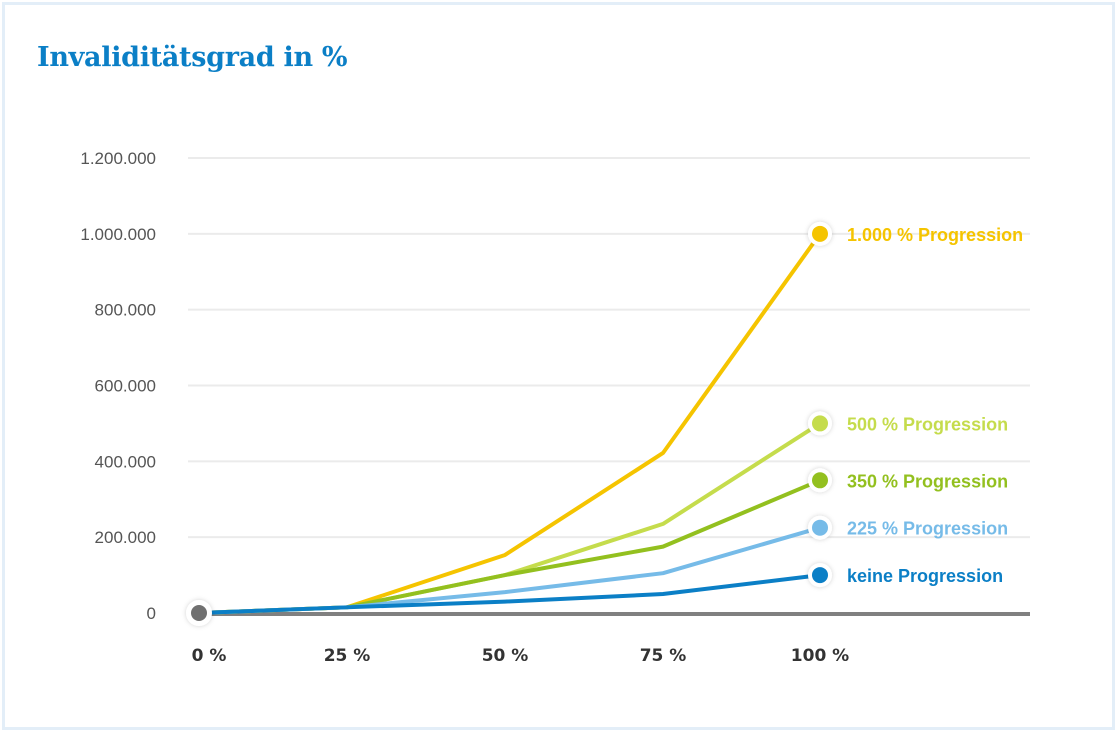  What do you see at coordinates (151, 613) in the screenshot?
I see `y-tick-label: 0` at bounding box center [151, 613].